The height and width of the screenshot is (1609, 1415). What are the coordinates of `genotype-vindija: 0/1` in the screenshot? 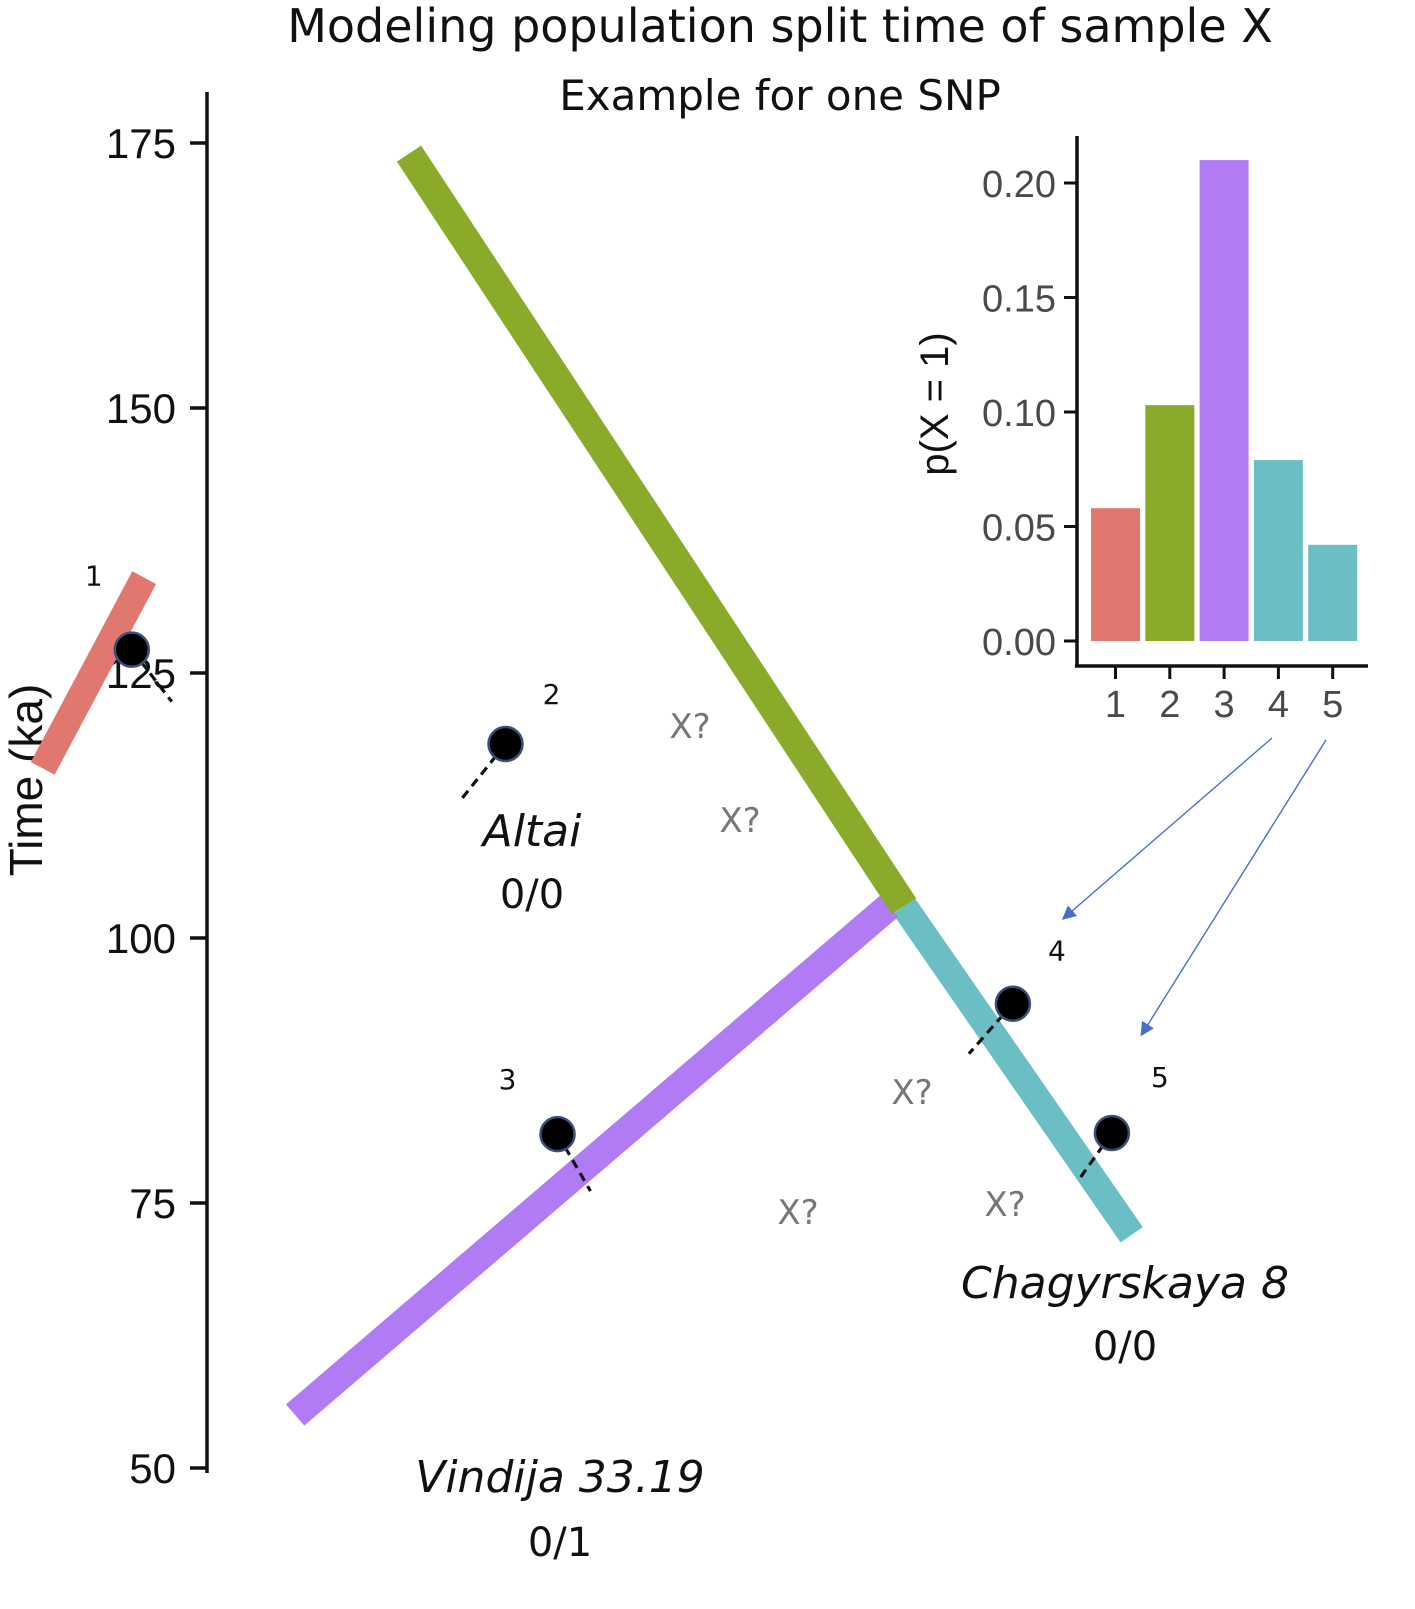 It's located at (560, 1543).